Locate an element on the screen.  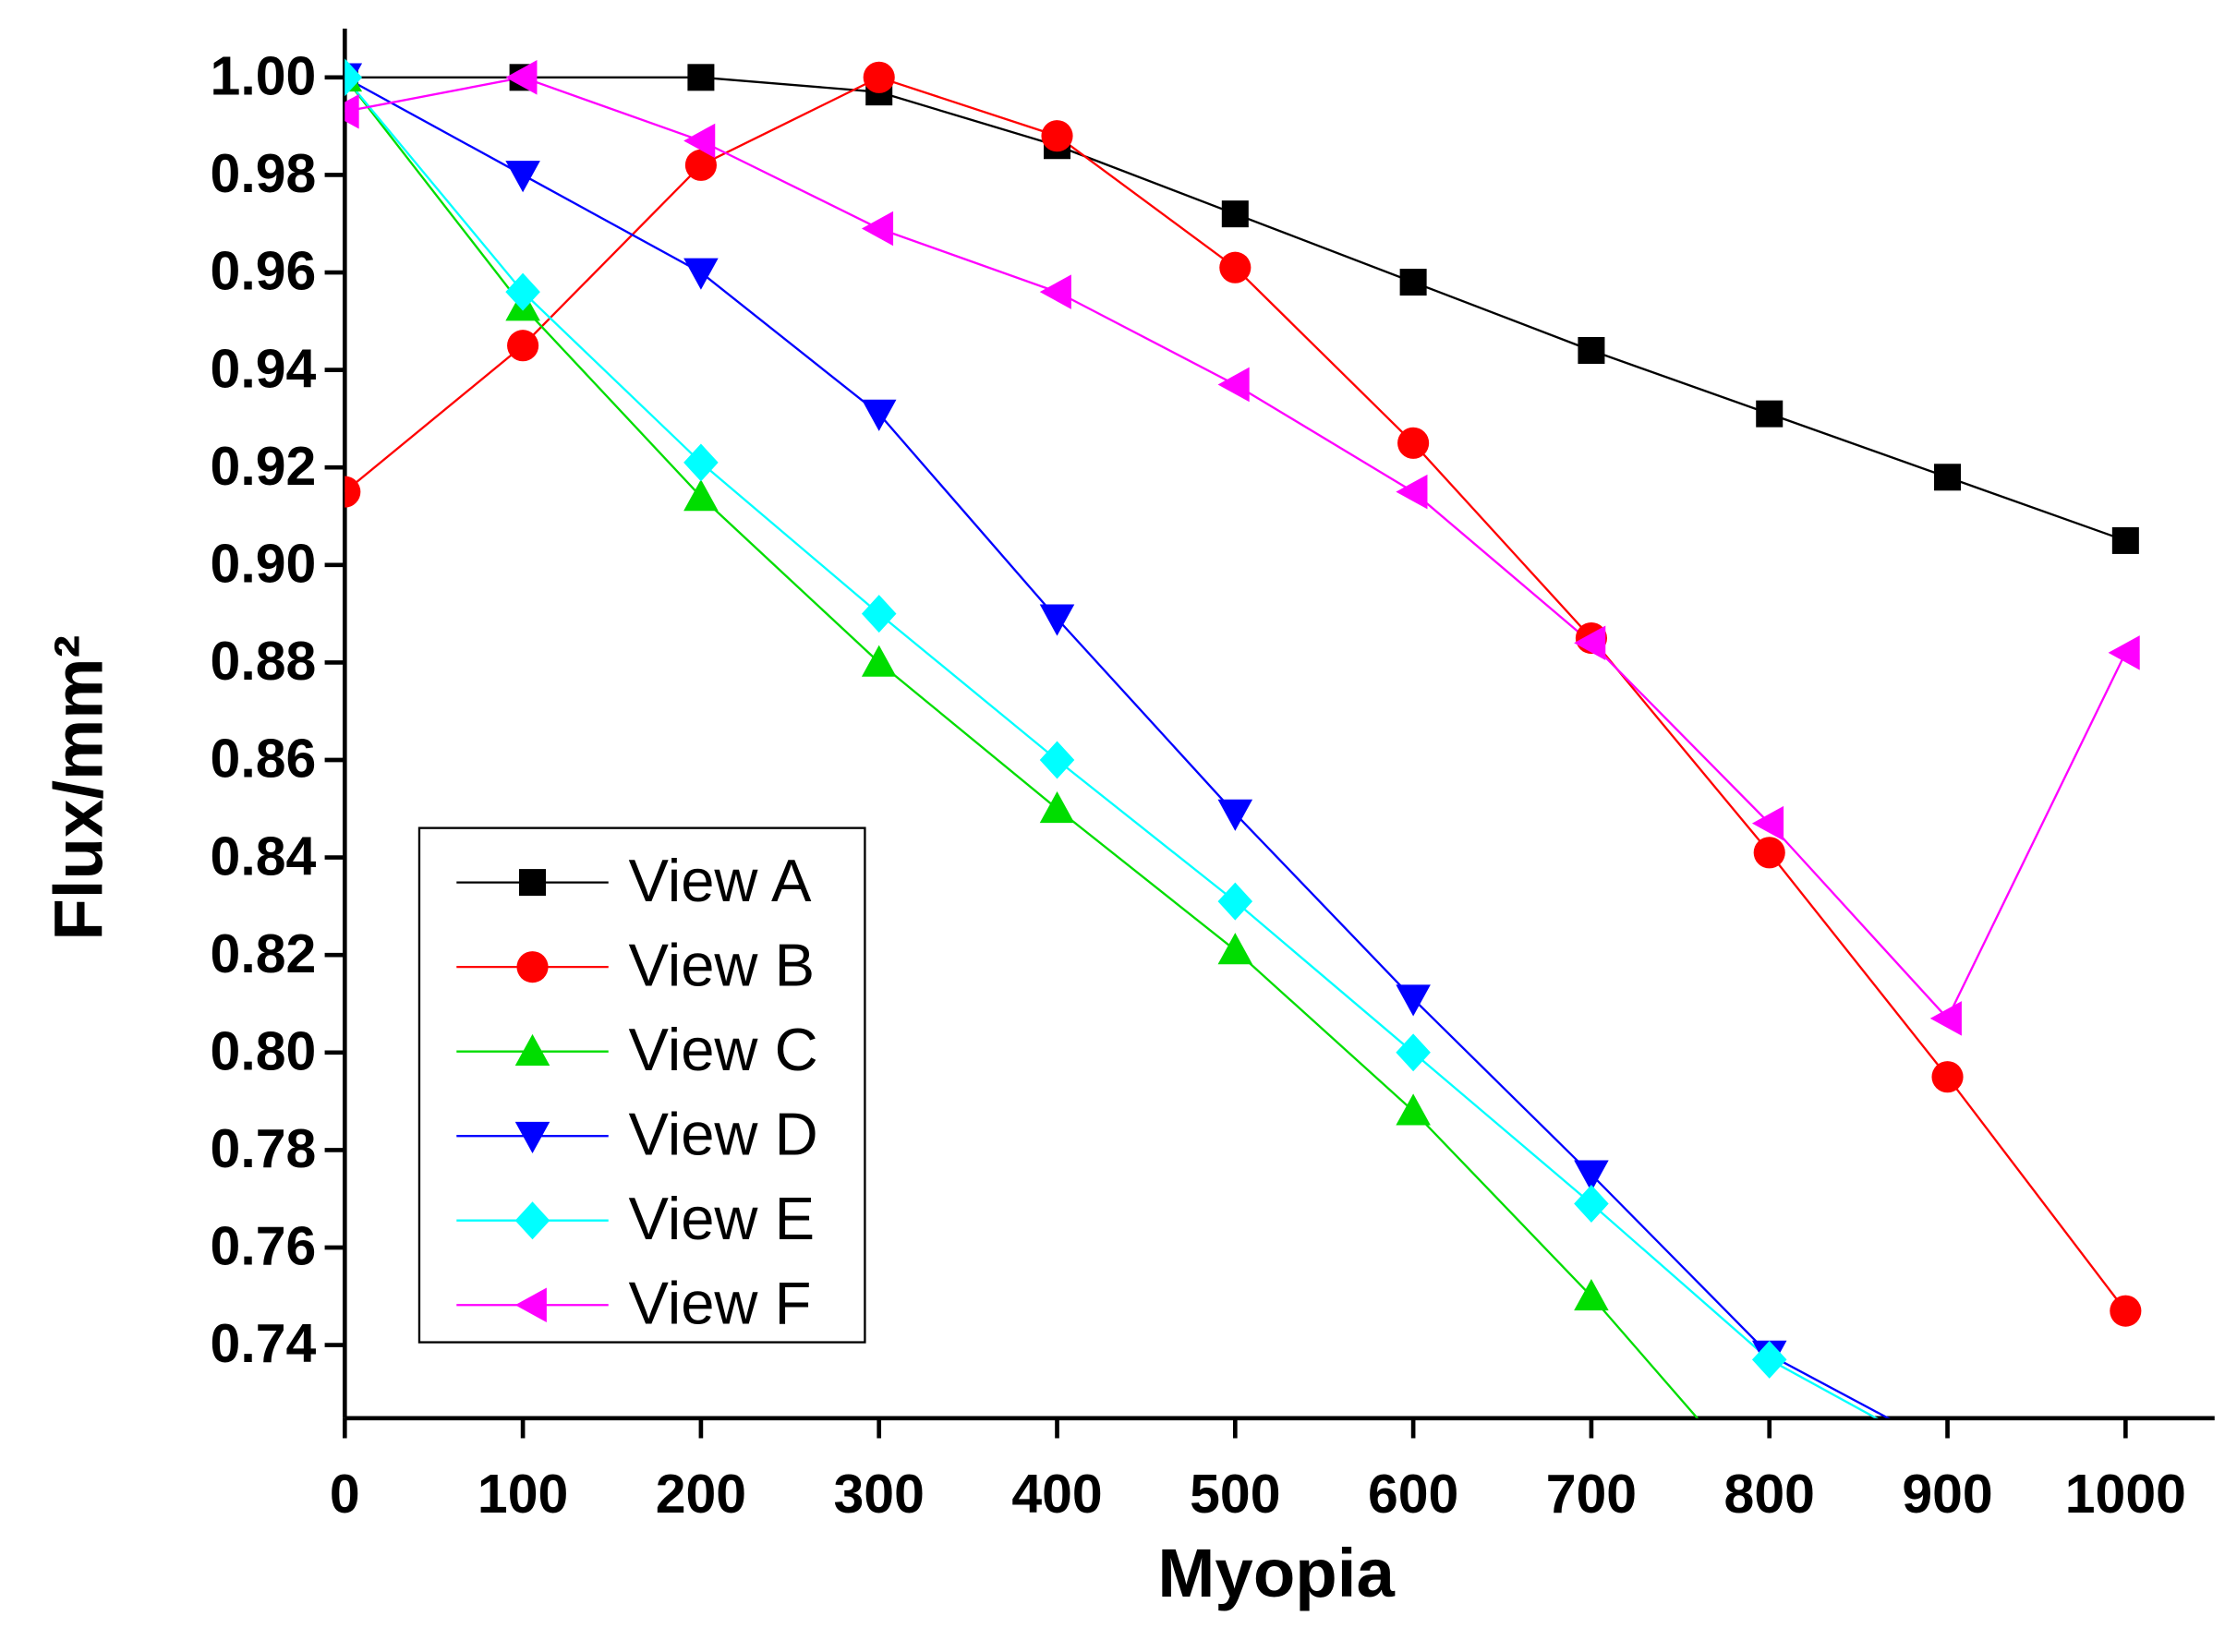
x-tick-label: 900 is located at coordinates (1947, 1495).